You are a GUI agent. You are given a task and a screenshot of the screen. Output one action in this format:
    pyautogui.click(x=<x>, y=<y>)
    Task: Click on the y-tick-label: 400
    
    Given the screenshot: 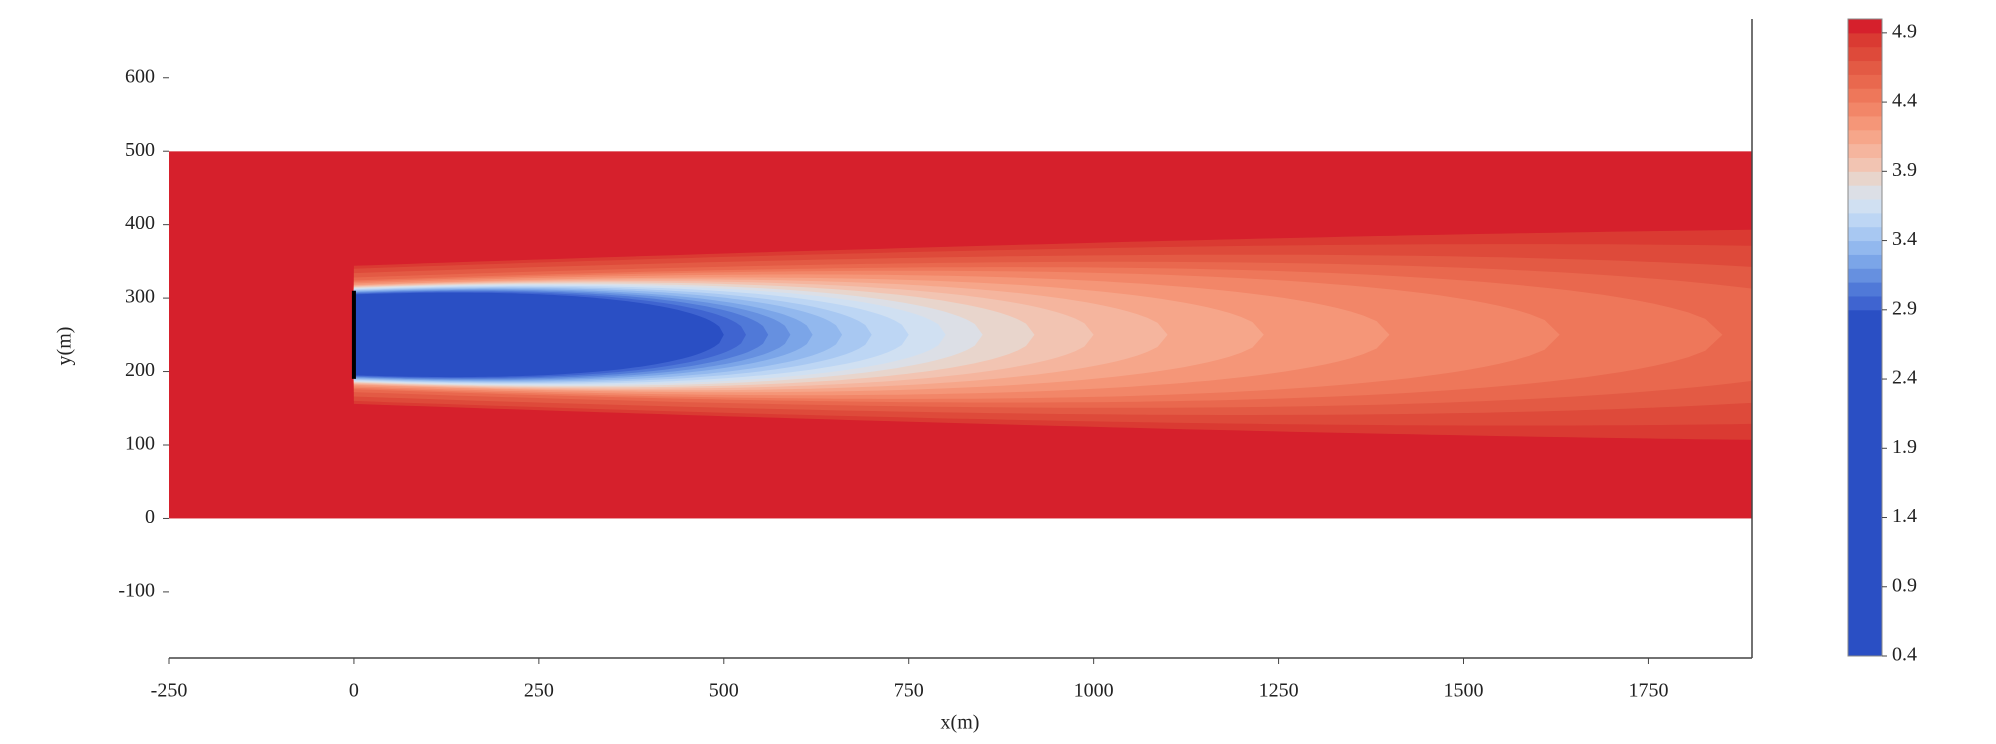 What is the action you would take?
    pyautogui.click(x=140, y=223)
    